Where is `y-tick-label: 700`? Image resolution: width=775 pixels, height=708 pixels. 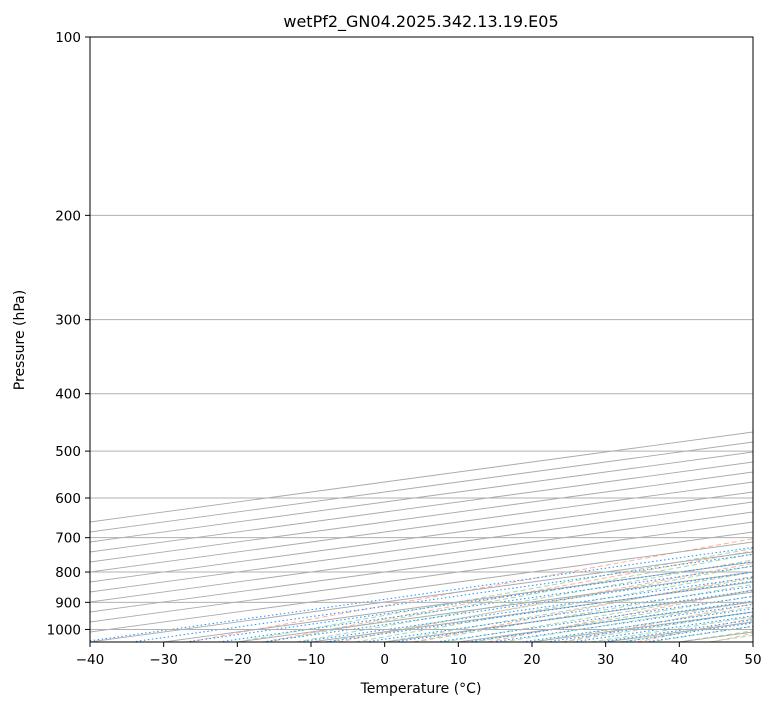 y-tick-label: 700 is located at coordinates (68, 539).